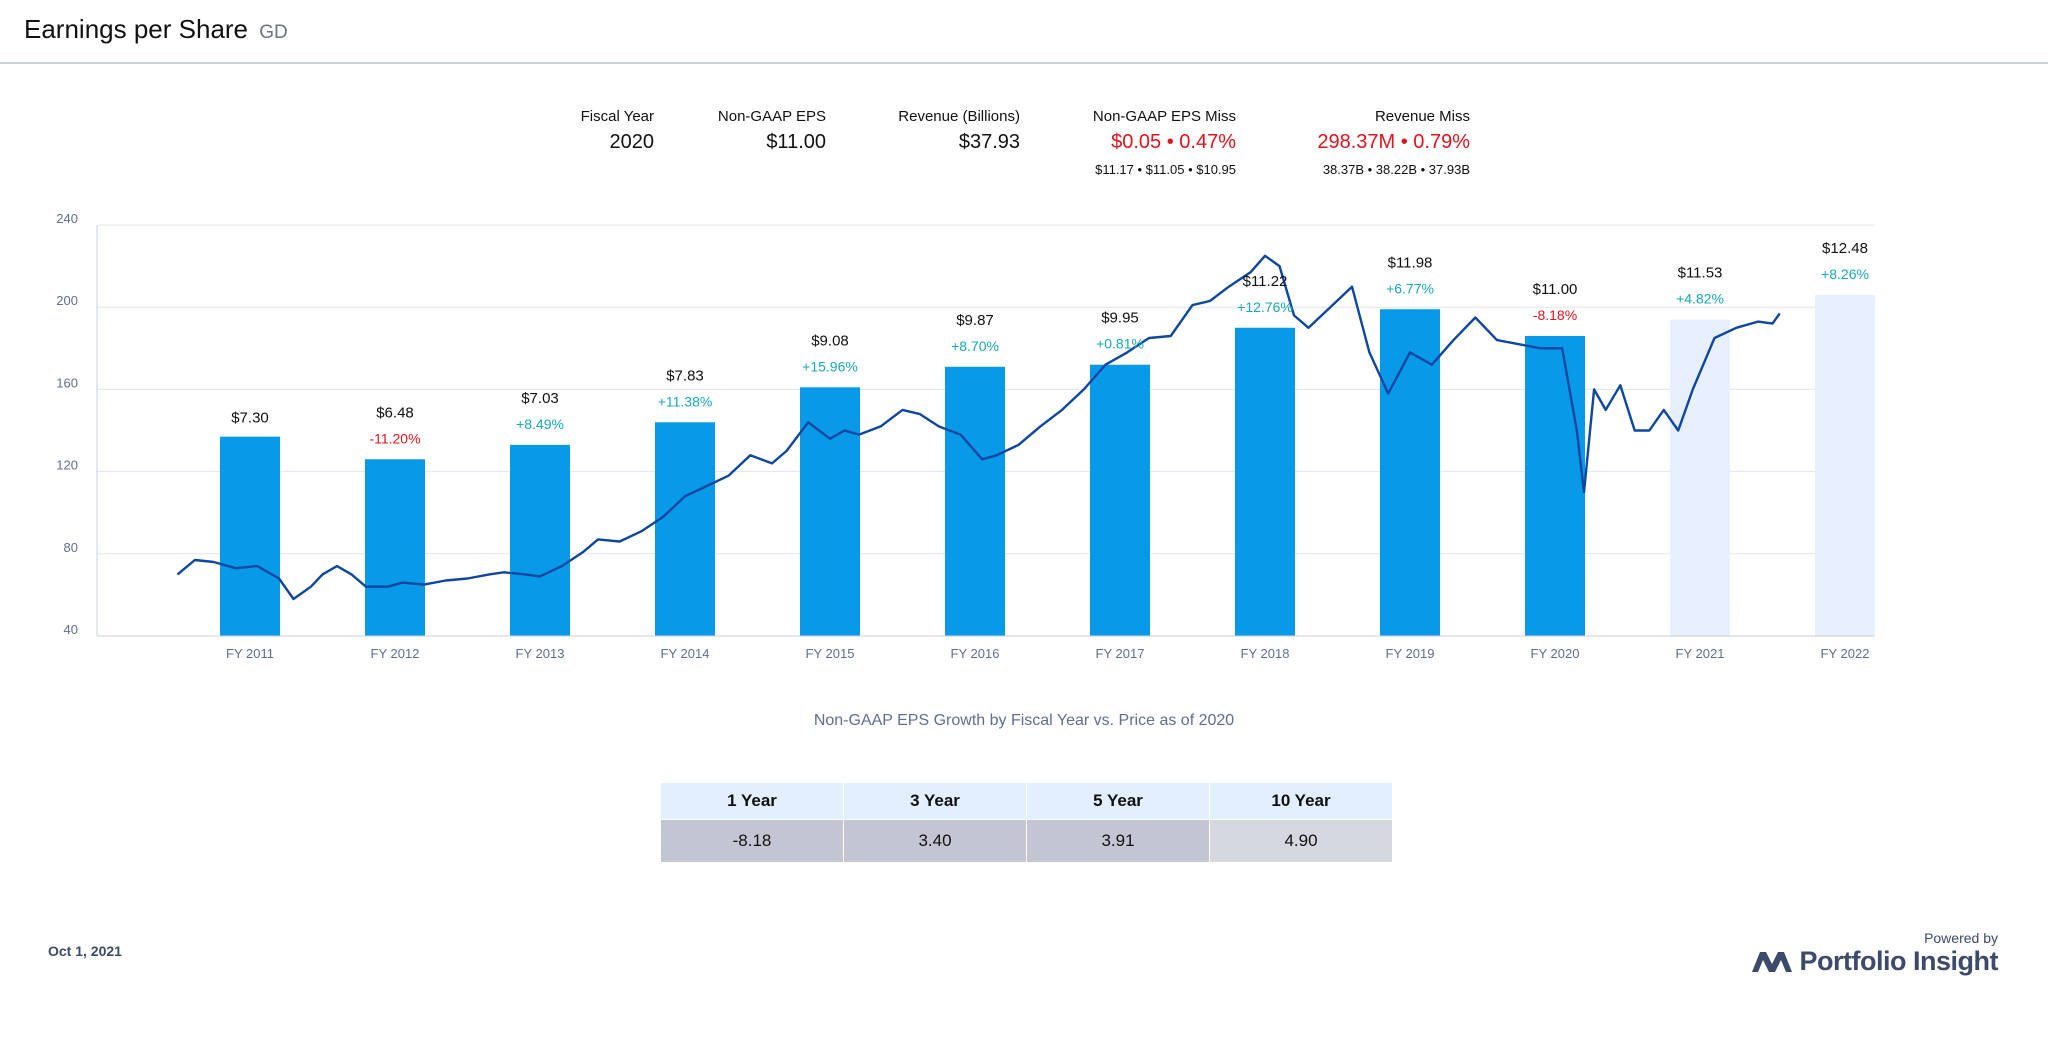 Image resolution: width=2048 pixels, height=1038 pixels. I want to click on stat-label: Fiscal Year, so click(617, 116).